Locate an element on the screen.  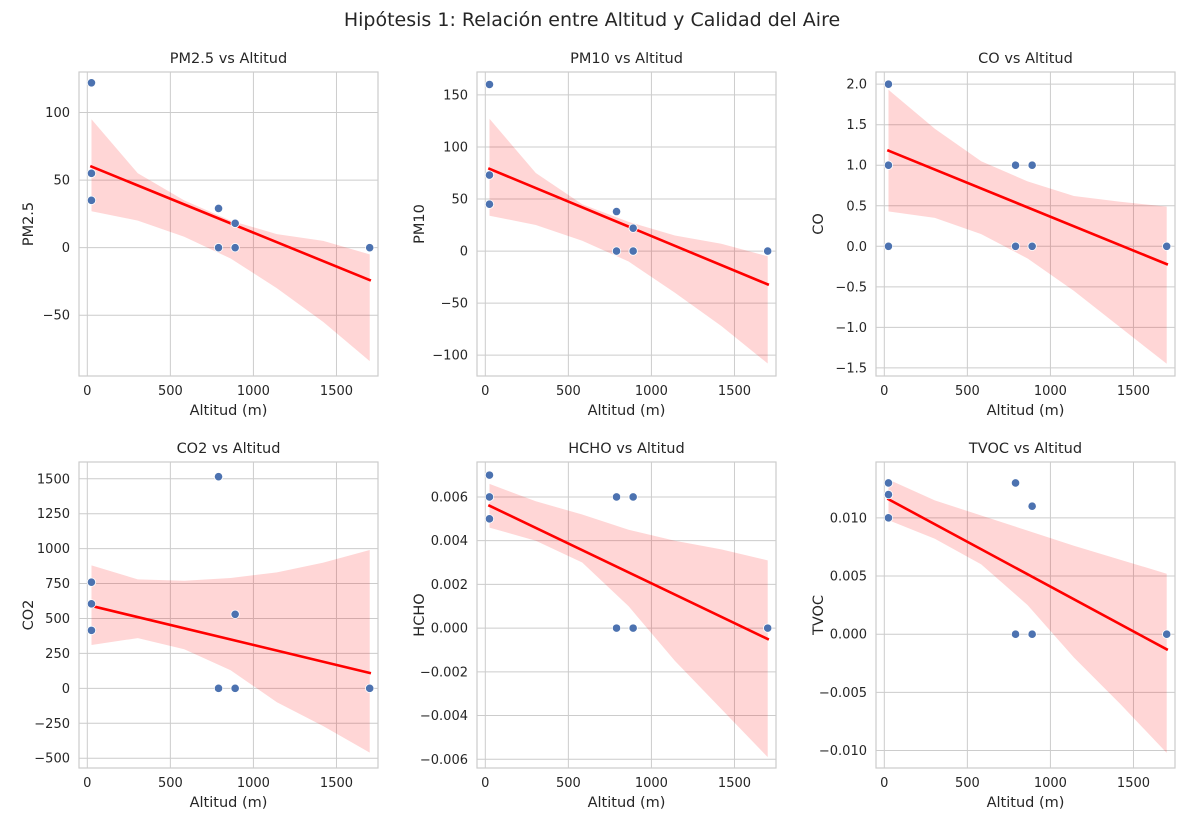
y-axis-label: PM10 is located at coordinates (420, 224).